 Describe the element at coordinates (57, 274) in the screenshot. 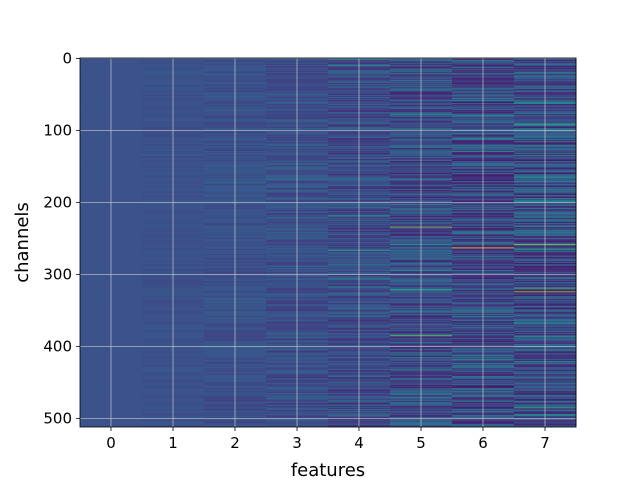

I see `y-tick-label: 300` at that location.